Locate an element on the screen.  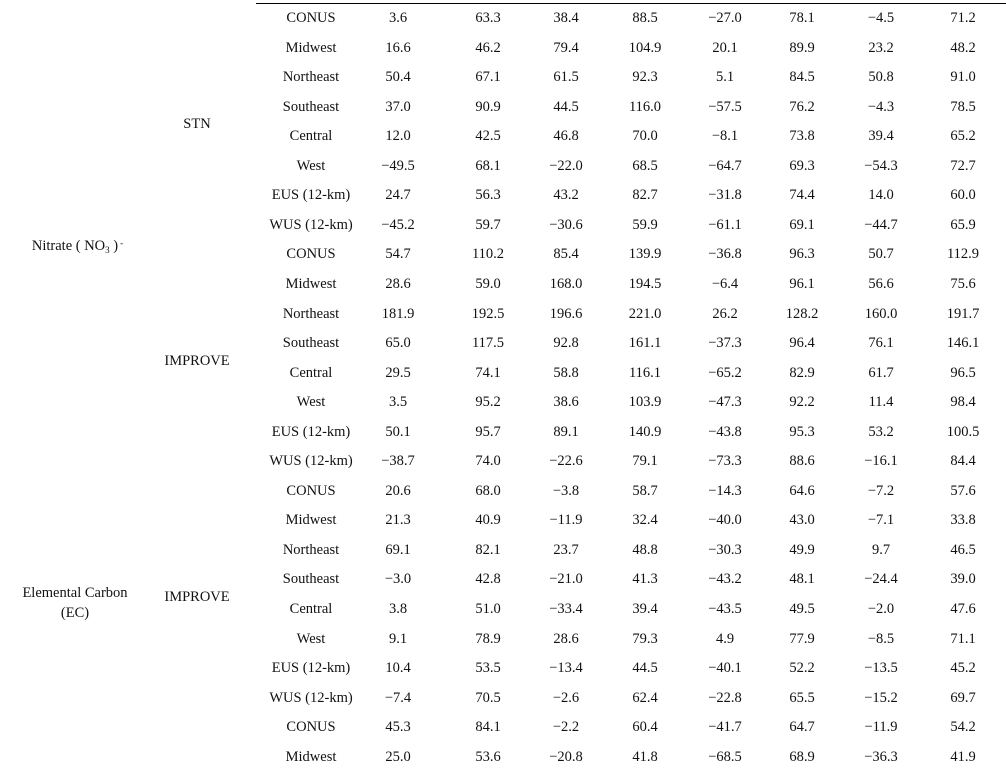
value-cell: 38.4 is located at coordinates (566, 18).